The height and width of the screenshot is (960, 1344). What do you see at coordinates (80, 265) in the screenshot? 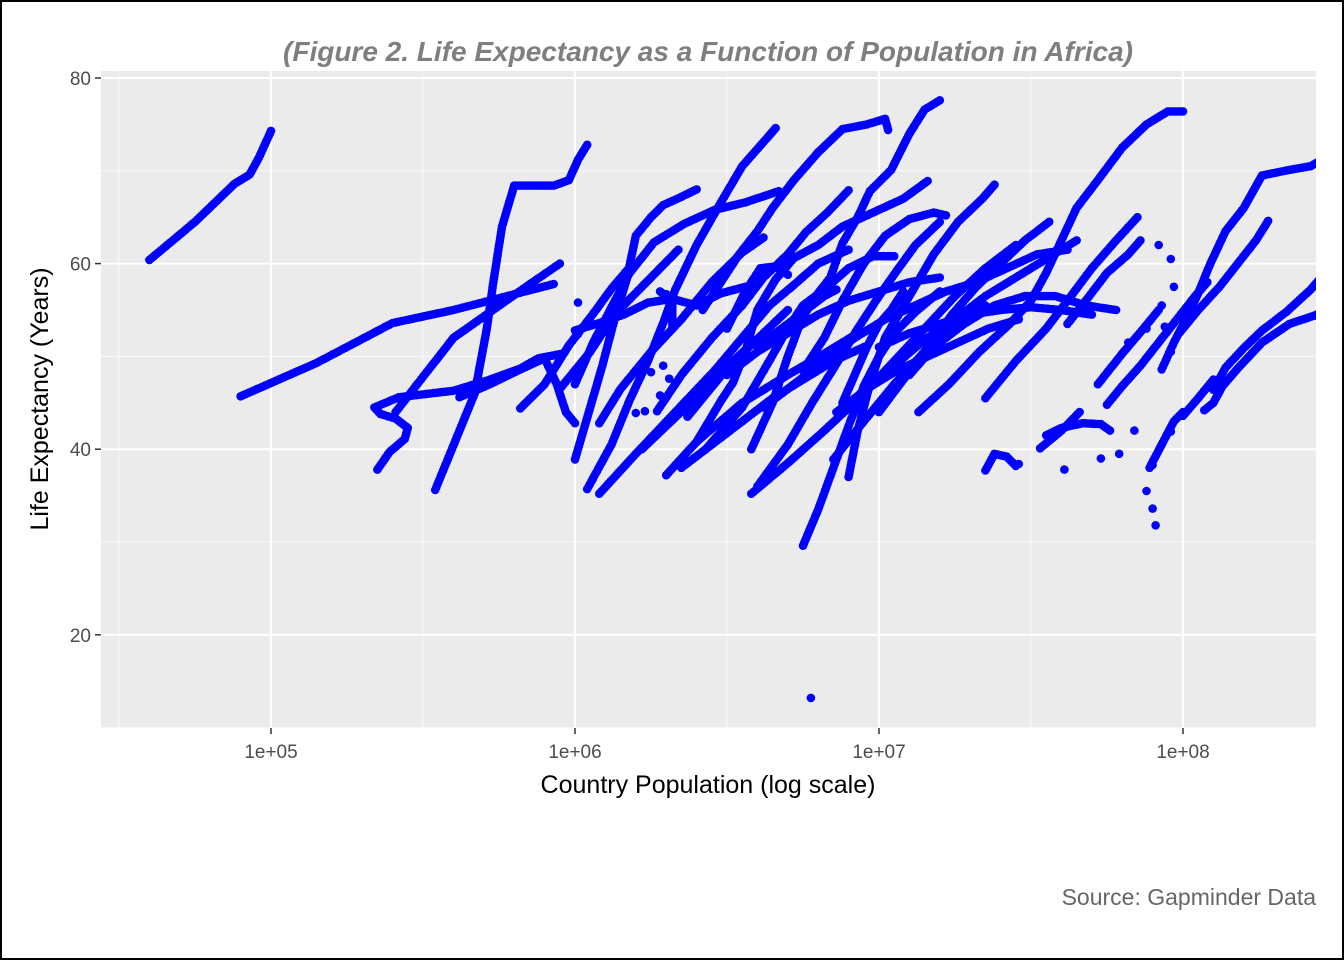
I see `y-tick-label: 60` at bounding box center [80, 265].